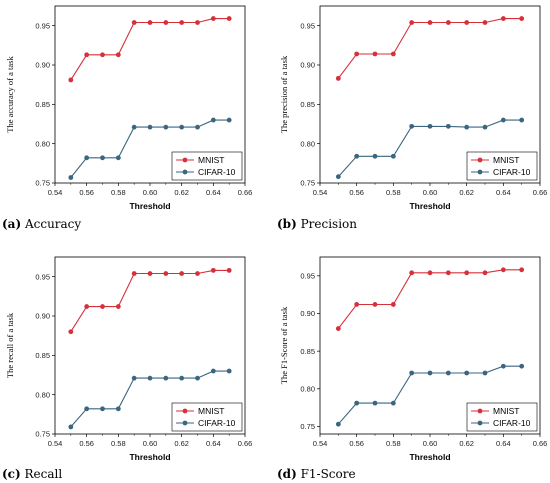 The height and width of the screenshot is (483, 550). What do you see at coordinates (307, 276) in the screenshot?
I see `y-tick-label: 0.95` at bounding box center [307, 276].